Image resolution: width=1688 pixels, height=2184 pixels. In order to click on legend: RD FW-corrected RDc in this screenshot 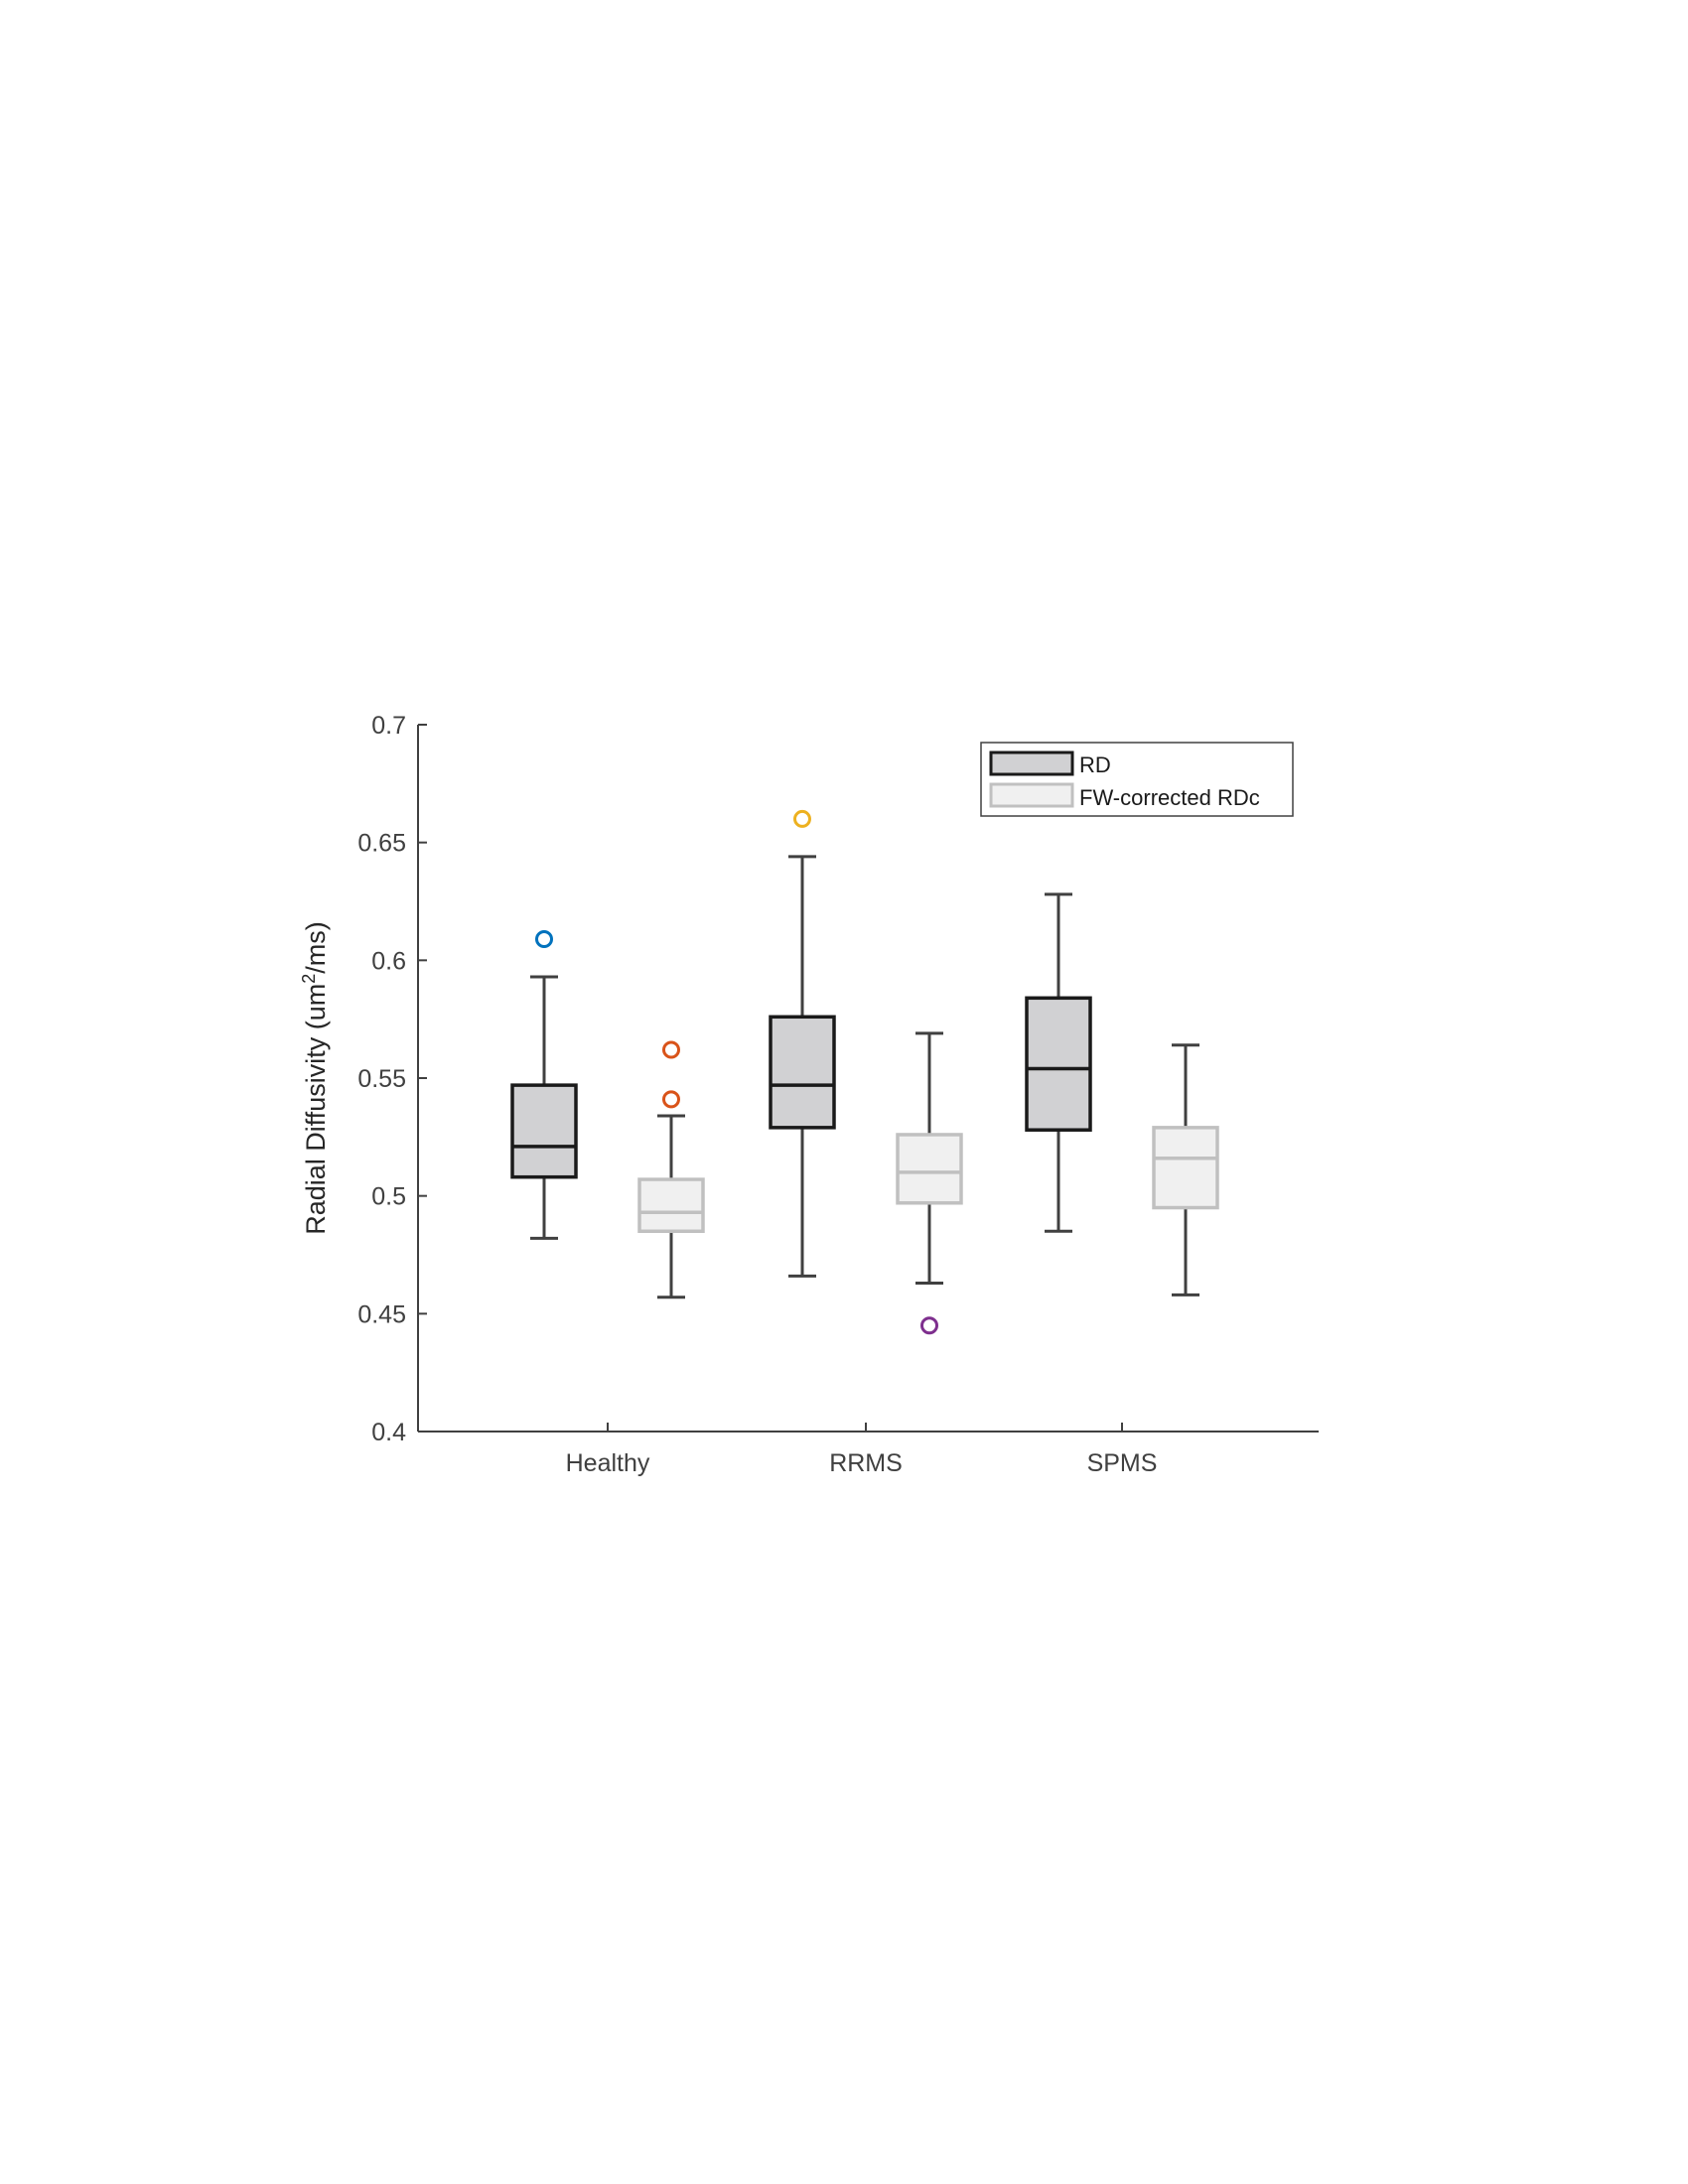, I will do `click(1137, 779)`.